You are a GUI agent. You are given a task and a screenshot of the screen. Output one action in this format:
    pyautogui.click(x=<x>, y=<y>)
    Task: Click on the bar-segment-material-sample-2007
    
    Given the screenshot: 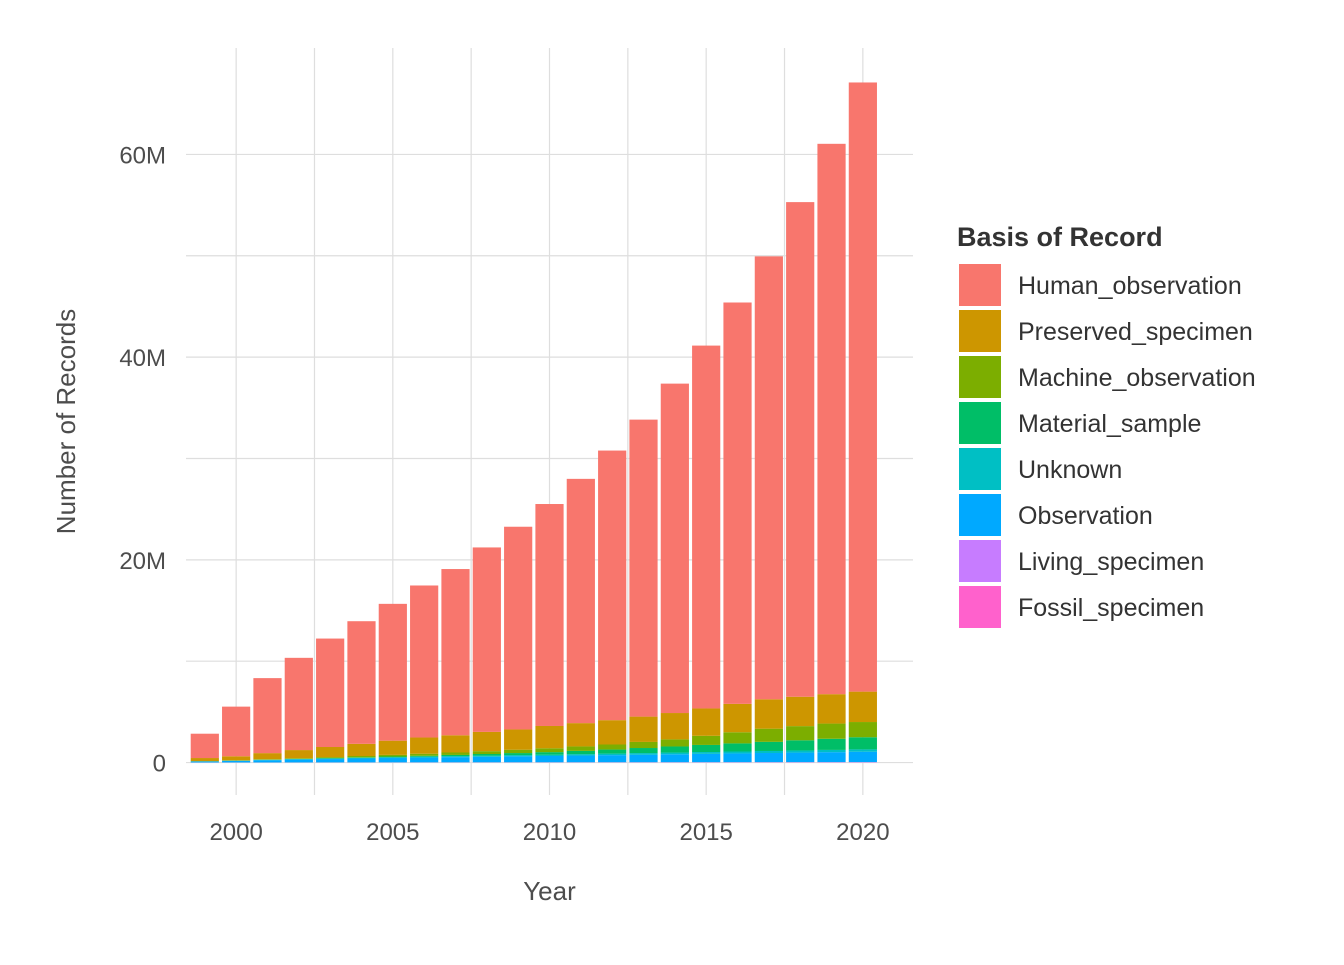 What is the action you would take?
    pyautogui.click(x=455, y=755)
    